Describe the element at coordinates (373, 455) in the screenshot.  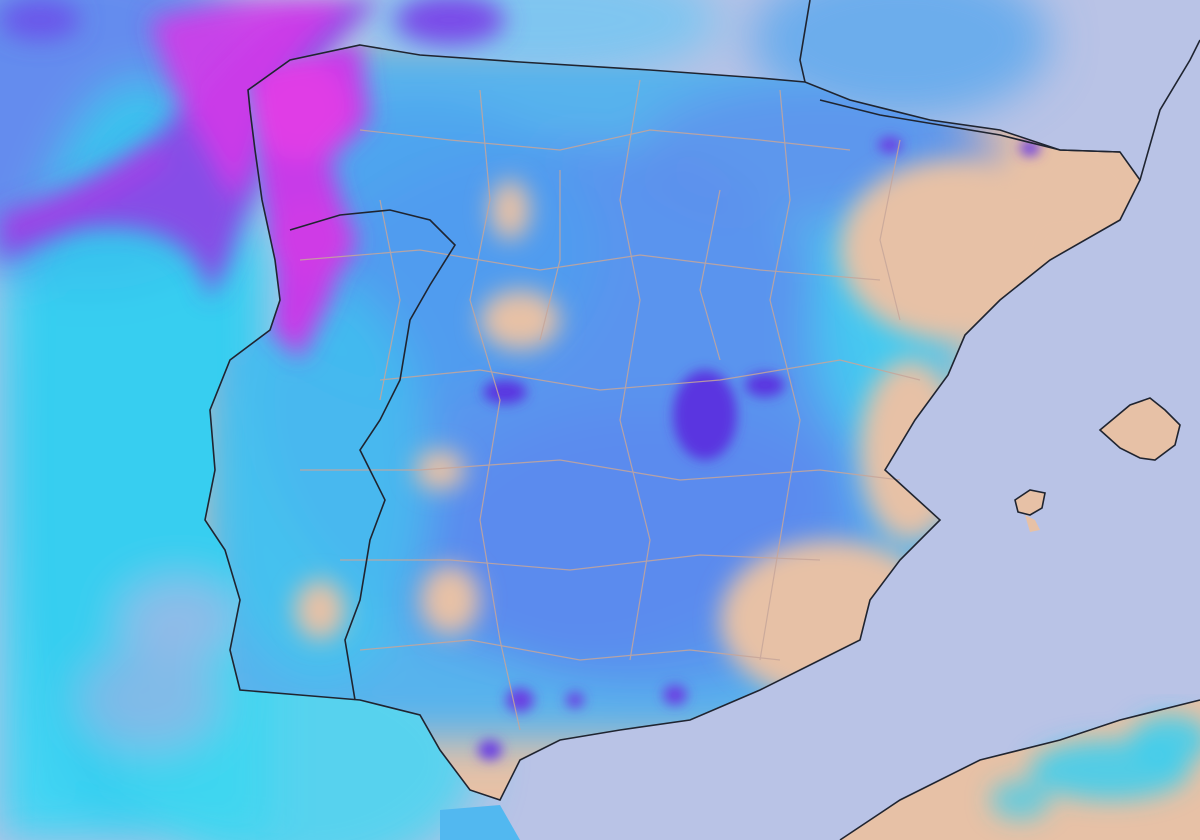
I see `portugal-spain-border` at that location.